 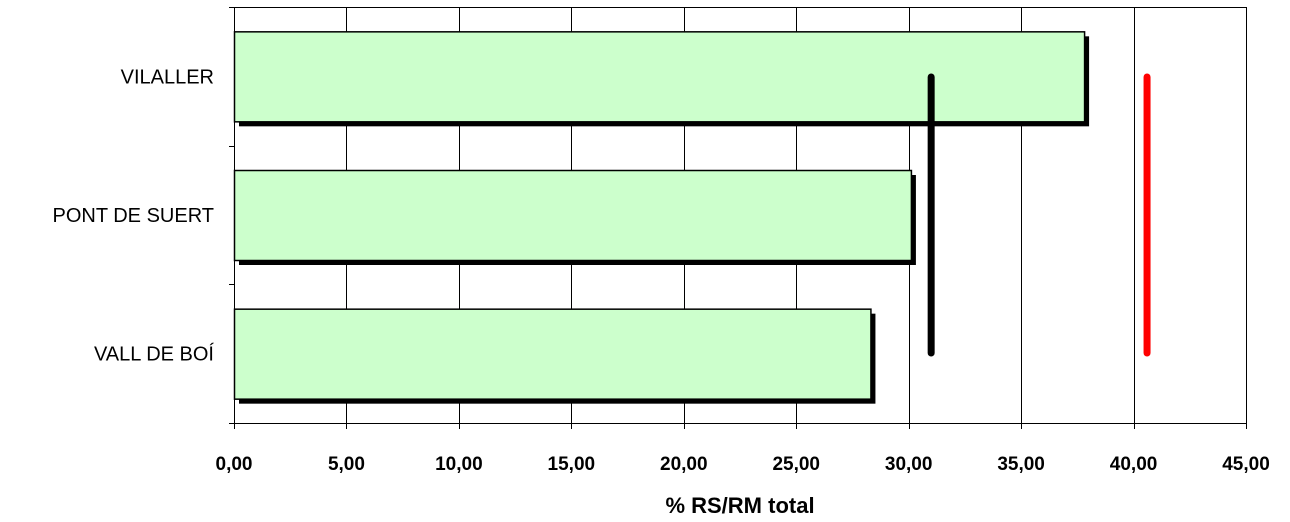 I want to click on x-tick-label-1: 5,00, so click(x=346, y=464).